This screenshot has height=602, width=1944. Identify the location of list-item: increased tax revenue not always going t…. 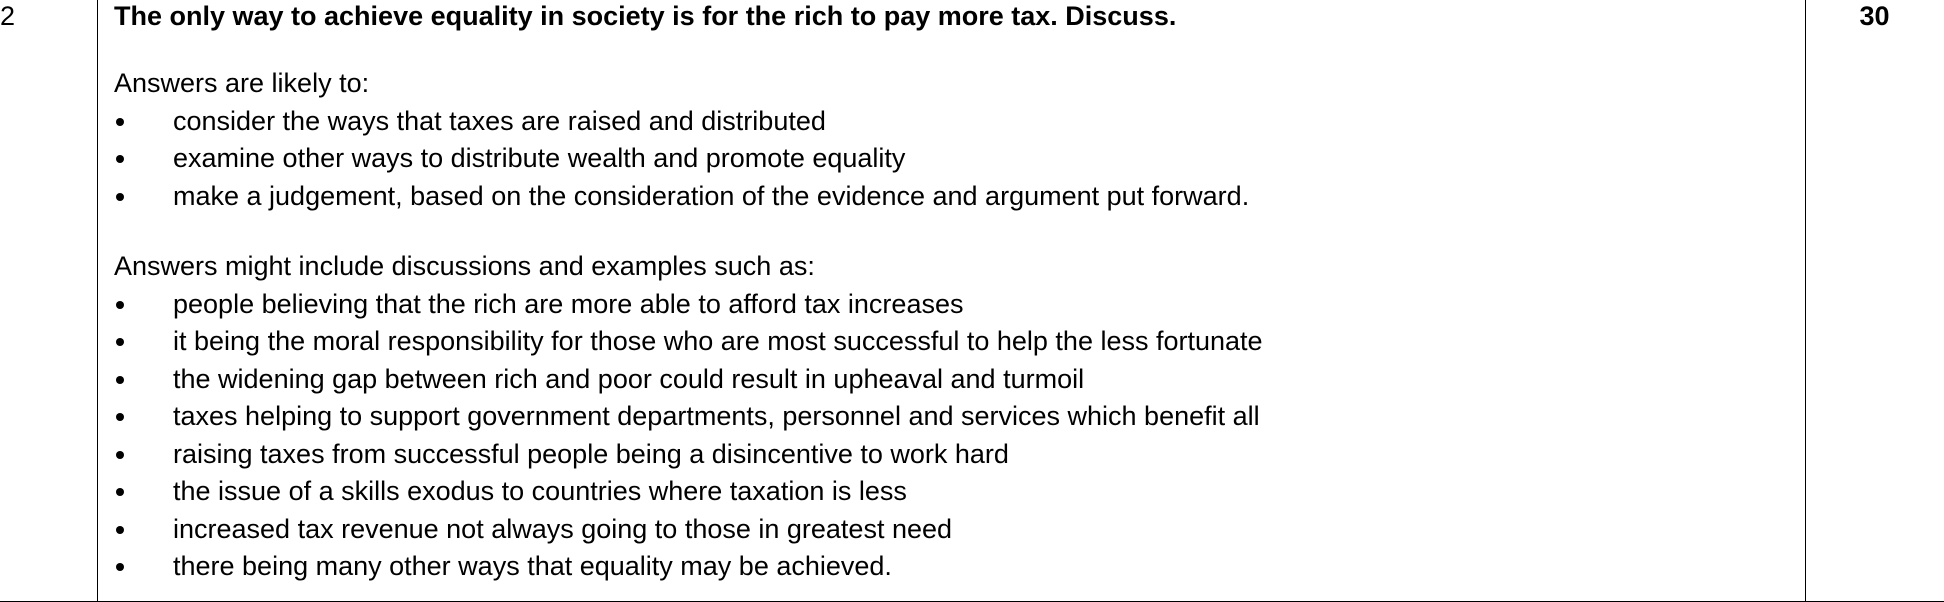
(954, 530).